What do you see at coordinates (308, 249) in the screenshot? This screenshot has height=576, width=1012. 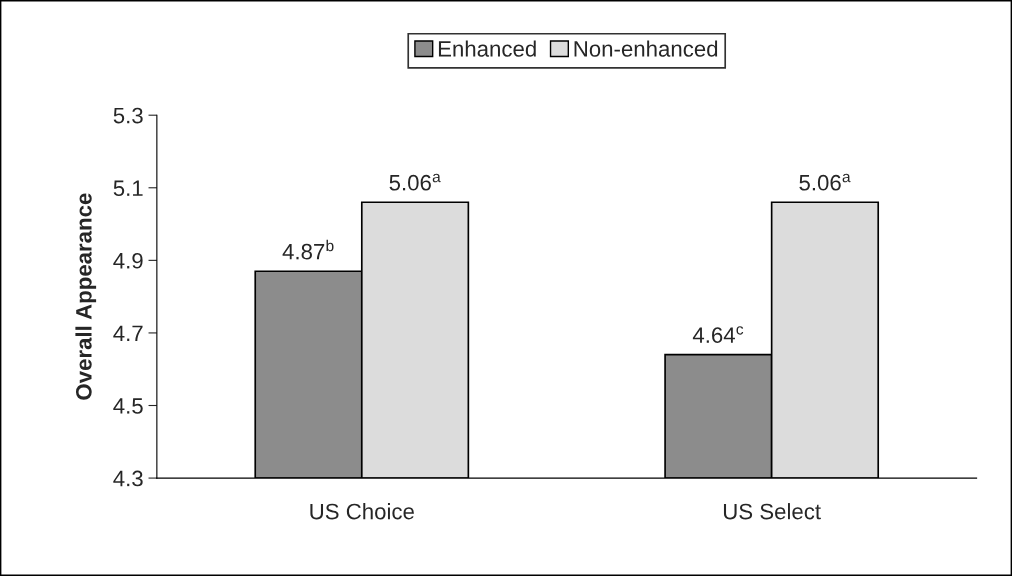 I see `data-label: 4.87$^{b}$` at bounding box center [308, 249].